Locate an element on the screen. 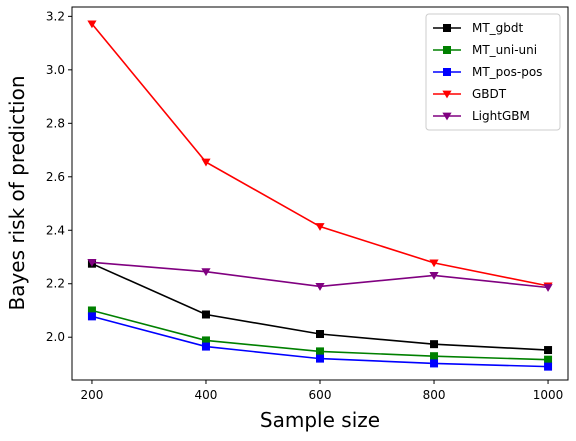 This screenshot has width=576, height=441. legend-label-mt-pos-pos: MT_pos-pos is located at coordinates (507, 72).